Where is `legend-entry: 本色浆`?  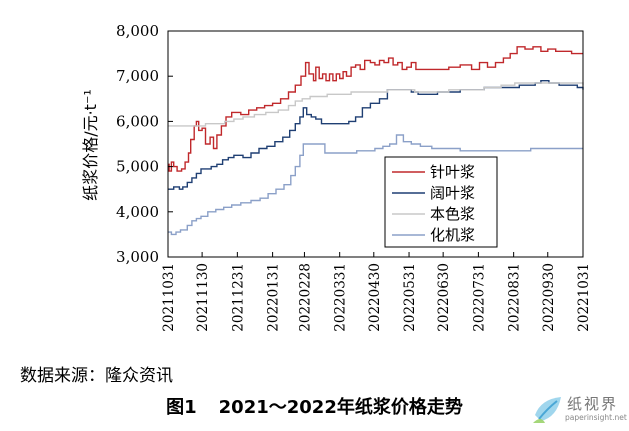 legend-entry: 本色浆 is located at coordinates (452, 214).